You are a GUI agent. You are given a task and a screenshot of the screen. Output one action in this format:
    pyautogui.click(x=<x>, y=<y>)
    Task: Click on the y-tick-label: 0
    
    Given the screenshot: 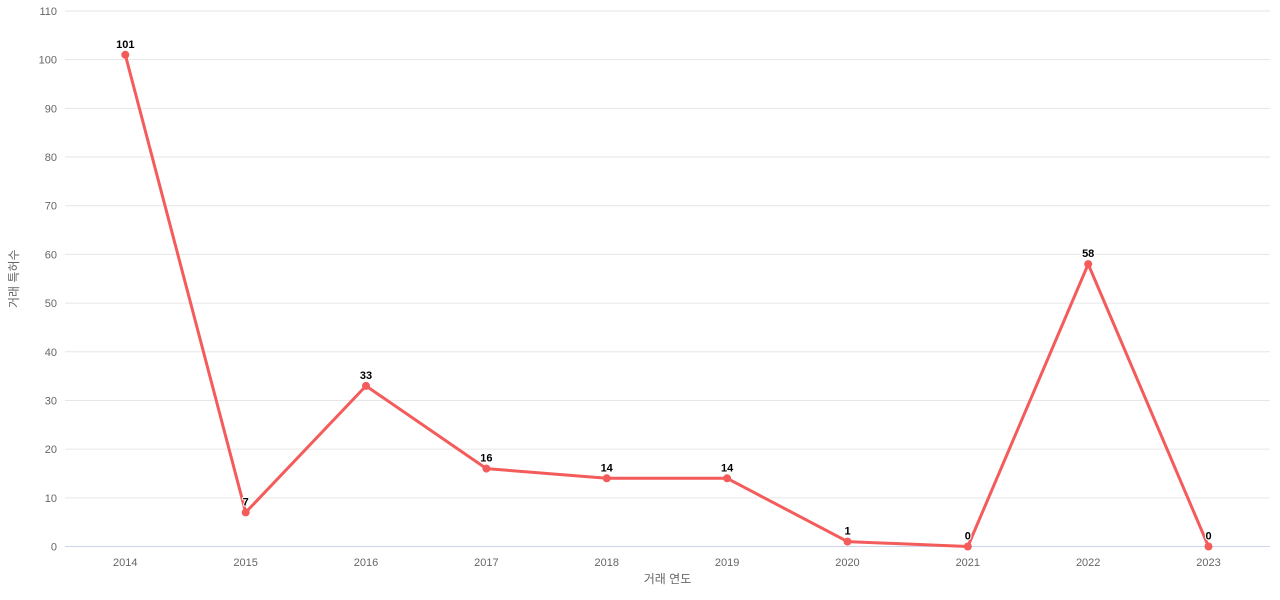 What is the action you would take?
    pyautogui.click(x=54, y=548)
    